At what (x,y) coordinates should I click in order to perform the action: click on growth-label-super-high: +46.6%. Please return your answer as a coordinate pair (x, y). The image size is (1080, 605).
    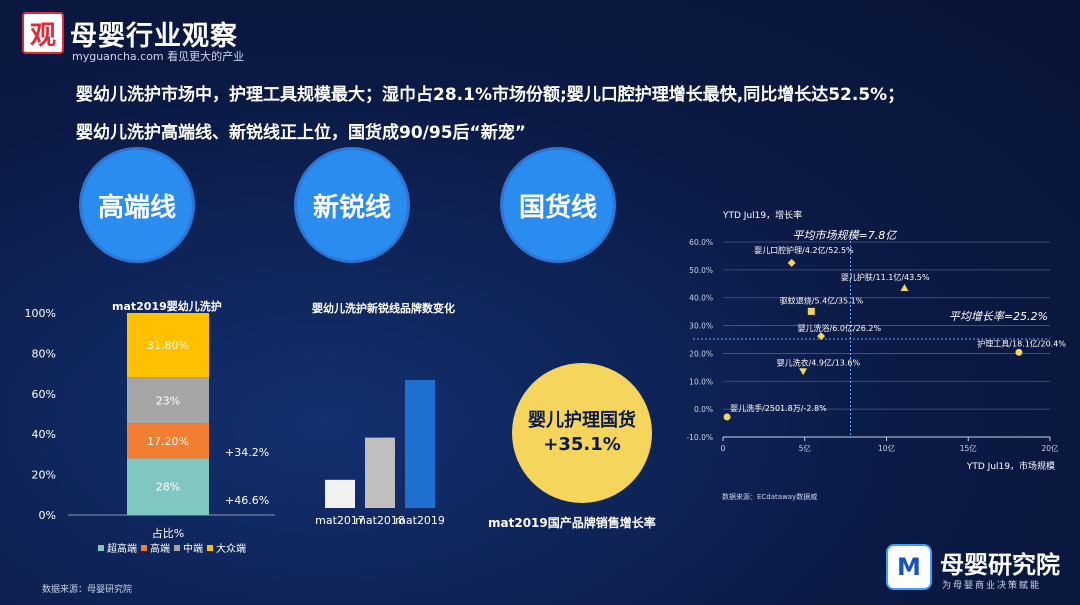
    Looking at the image, I should click on (247, 500).